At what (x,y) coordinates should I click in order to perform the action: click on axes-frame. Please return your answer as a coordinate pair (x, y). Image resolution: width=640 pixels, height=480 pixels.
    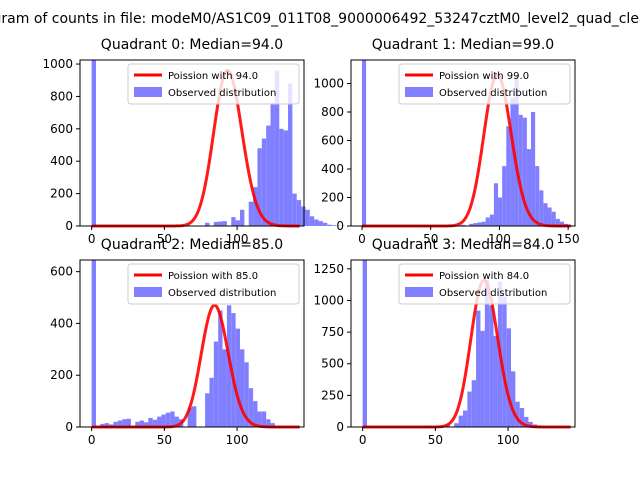
    Looking at the image, I should click on (192, 143).